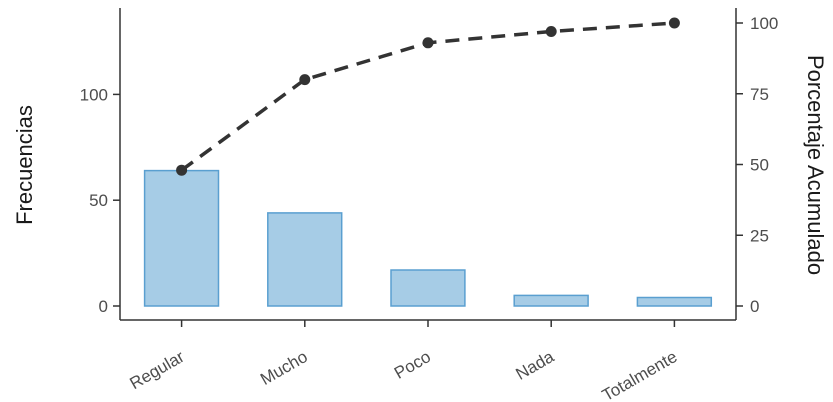 The width and height of the screenshot is (833, 402). I want to click on y-axis-title-right: Porcentaje Acumulado, so click(815, 165).